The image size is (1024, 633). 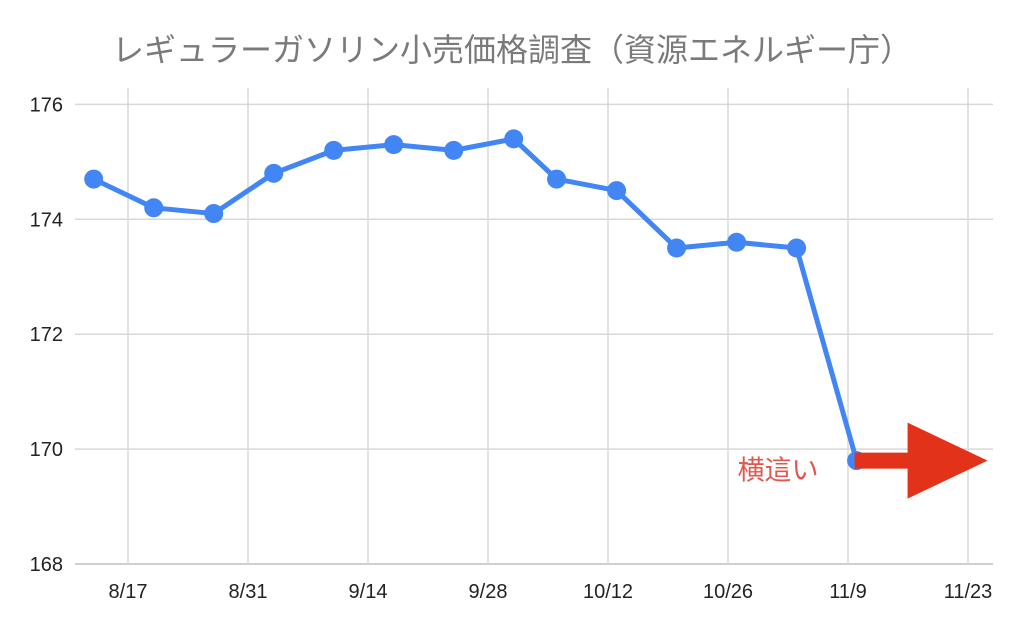 I want to click on x-axis-tick-label: 10/26, so click(x=728, y=592).